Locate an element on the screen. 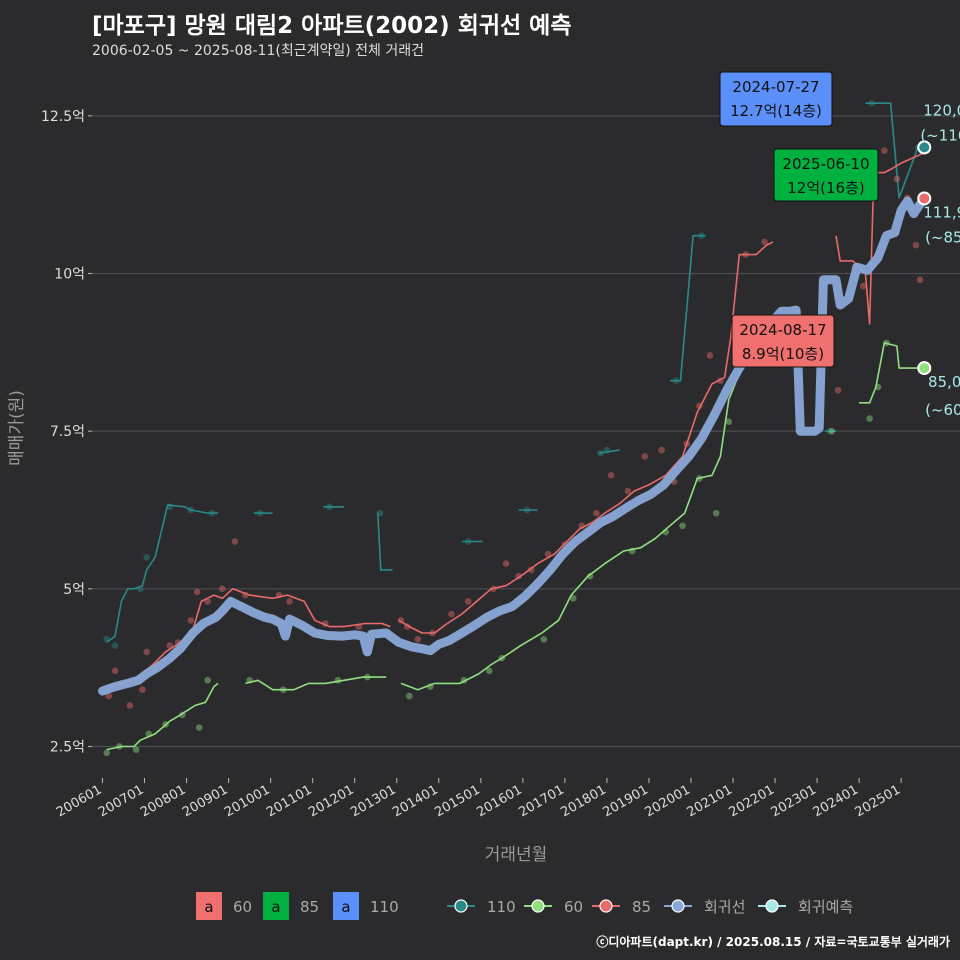 This screenshot has height=960, width=960. callout-price: 12억(16층) is located at coordinates (825, 188).